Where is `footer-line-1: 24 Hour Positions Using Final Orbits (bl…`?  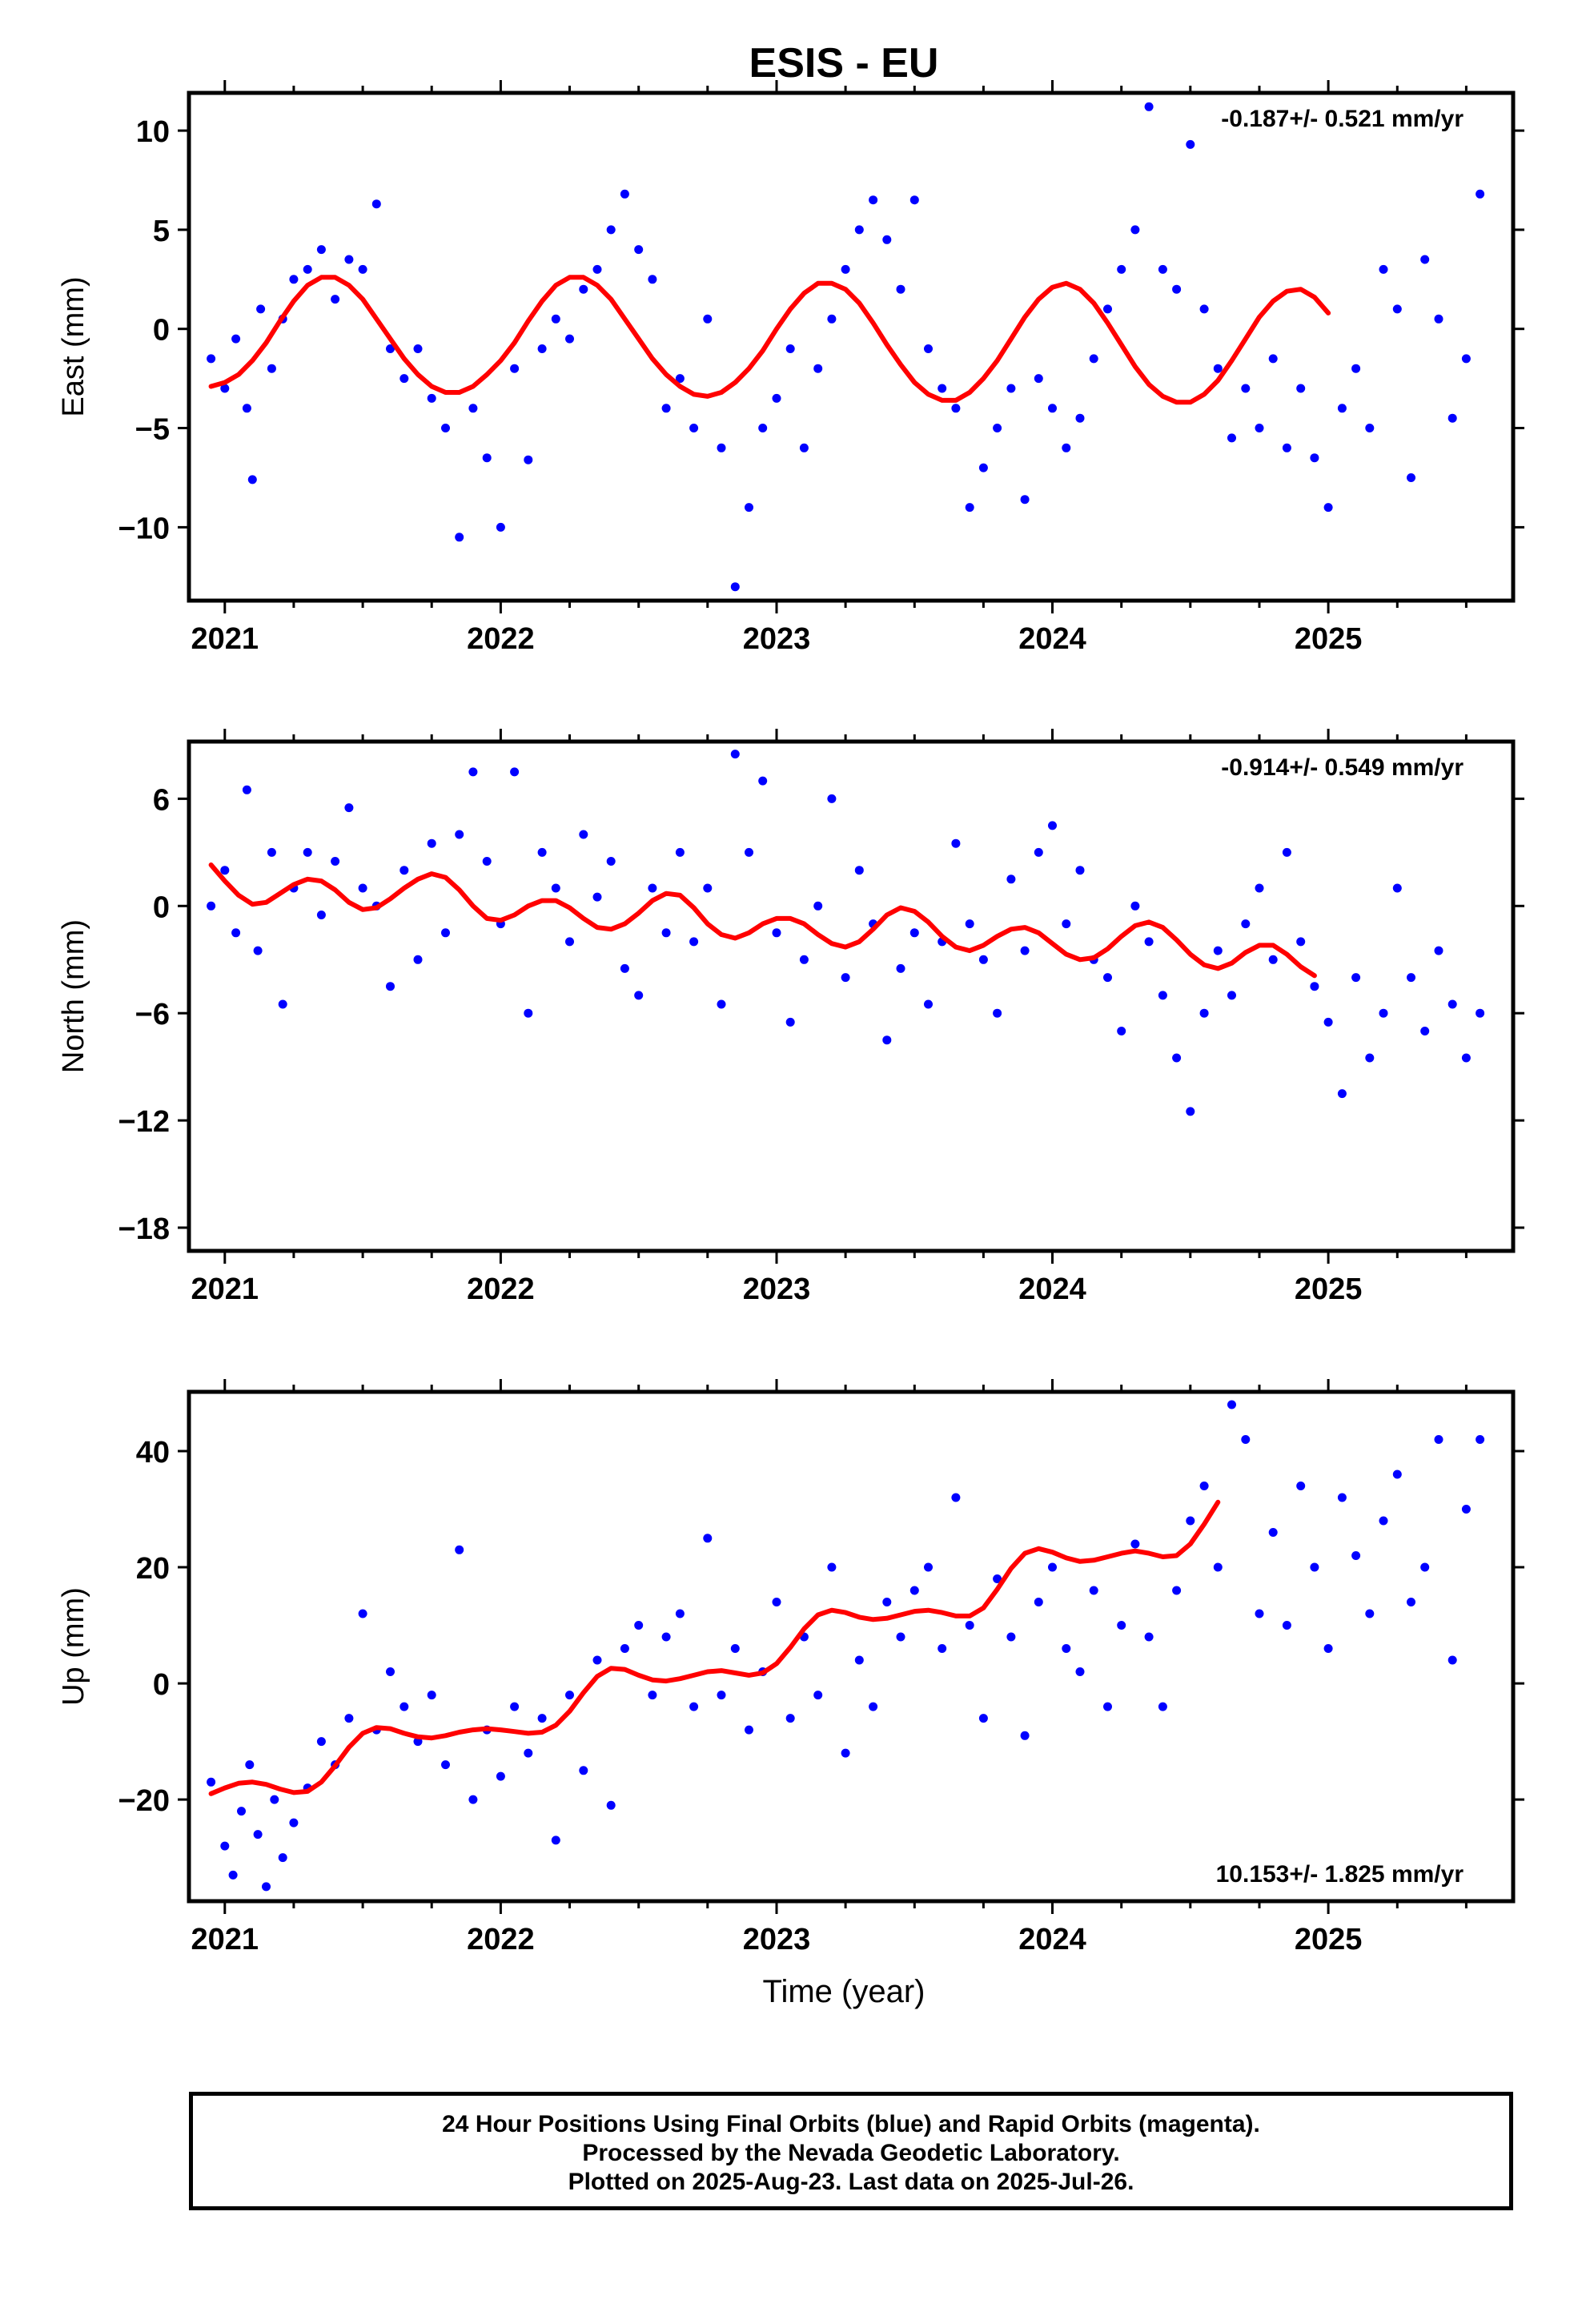
footer-line-1: 24 Hour Positions Using Final Orbits (bl… is located at coordinates (851, 2124).